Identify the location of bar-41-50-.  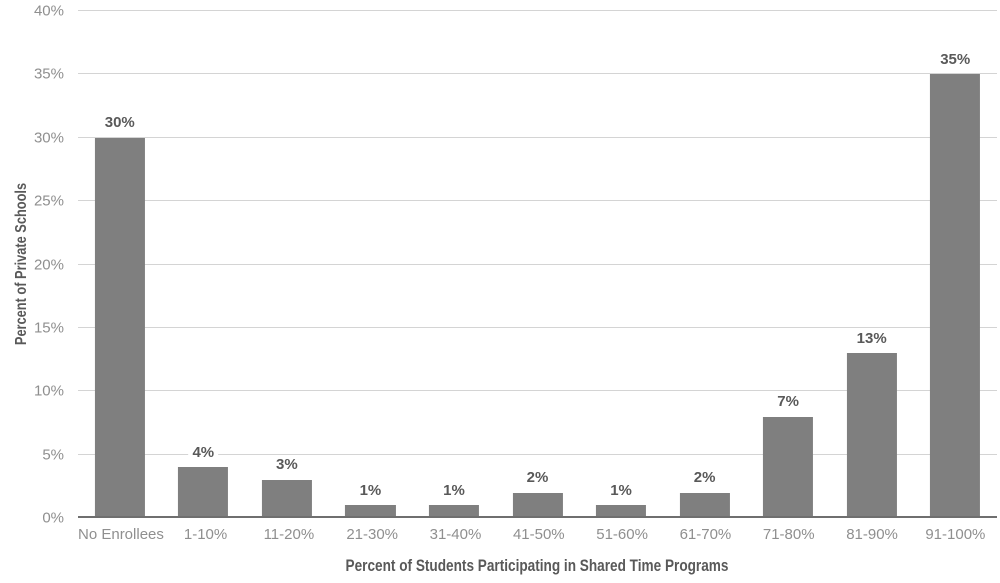
(537, 505).